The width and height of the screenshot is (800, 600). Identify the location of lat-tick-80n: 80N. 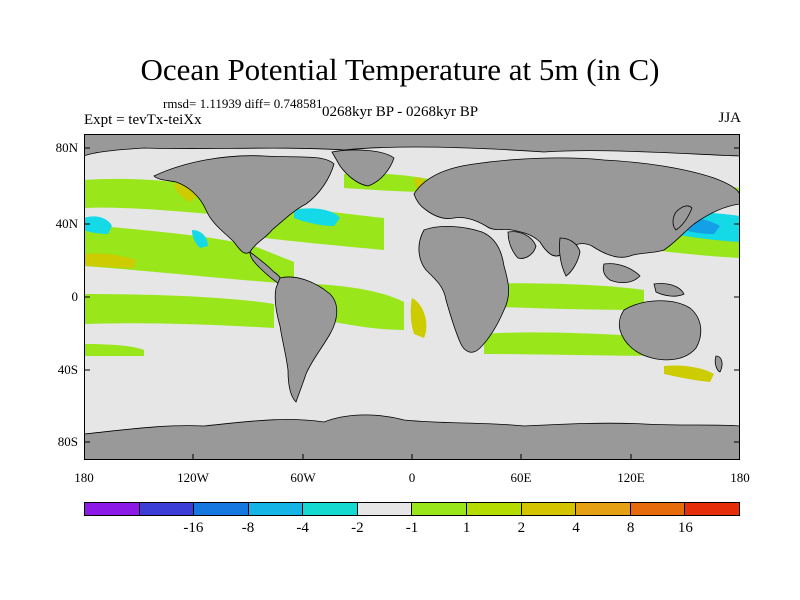
(66, 147).